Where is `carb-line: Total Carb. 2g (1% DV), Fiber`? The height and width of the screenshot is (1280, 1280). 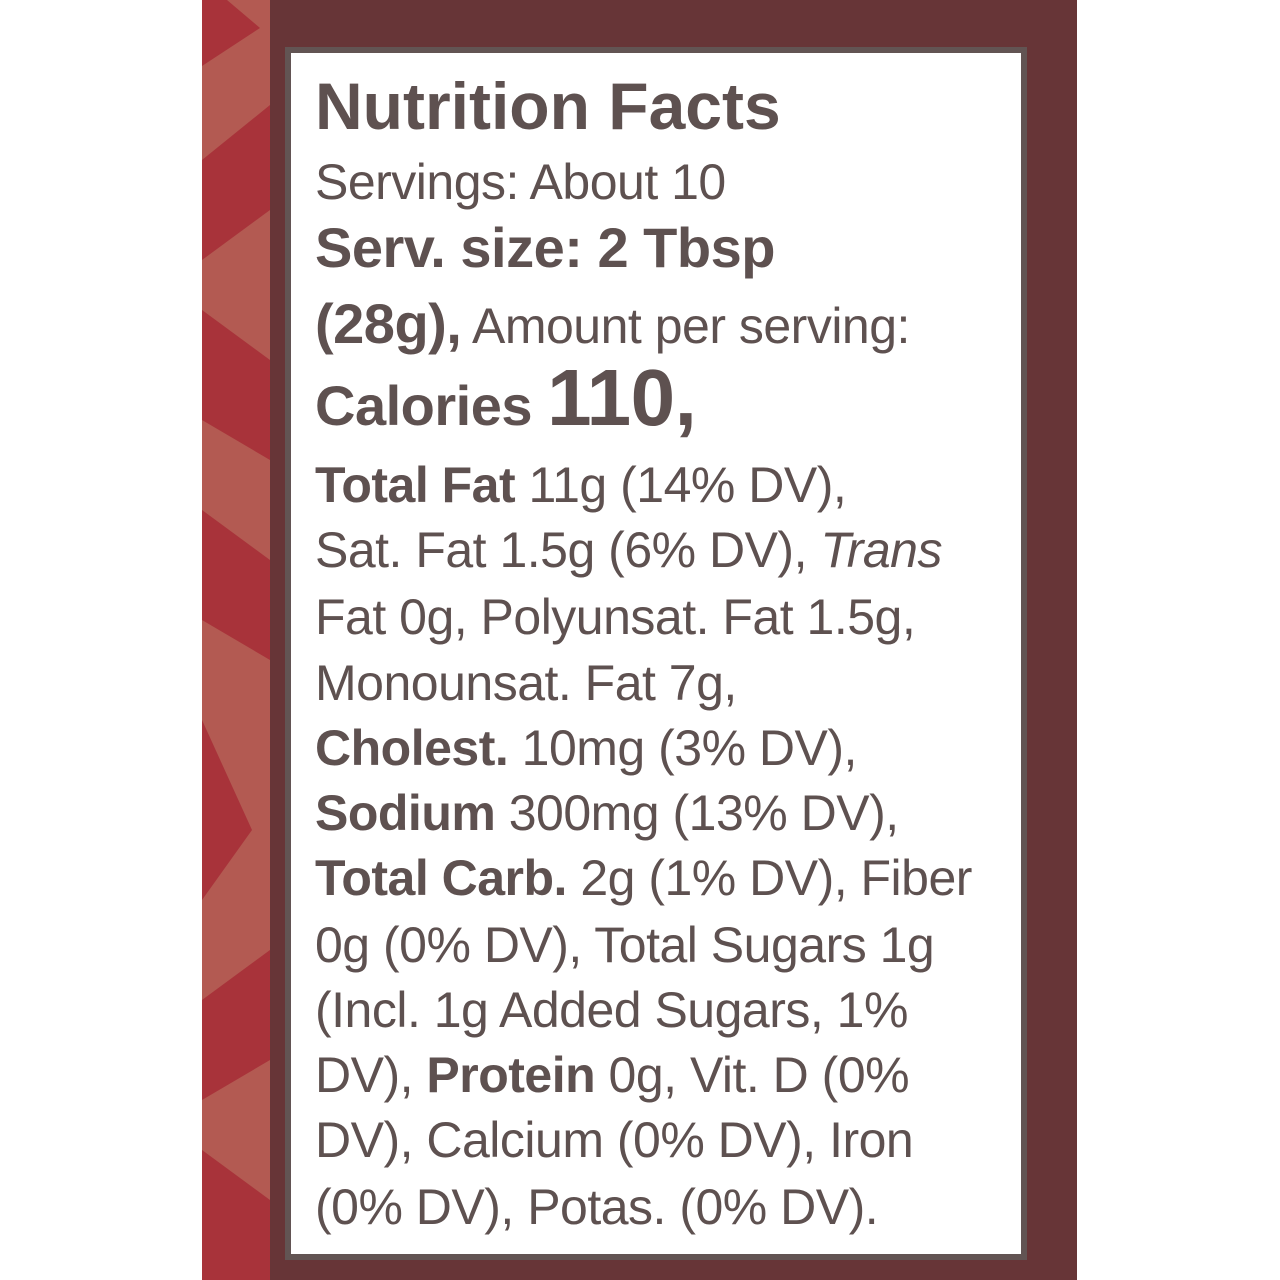 carb-line: Total Carb. 2g (1% DV), Fiber is located at coordinates (643, 878).